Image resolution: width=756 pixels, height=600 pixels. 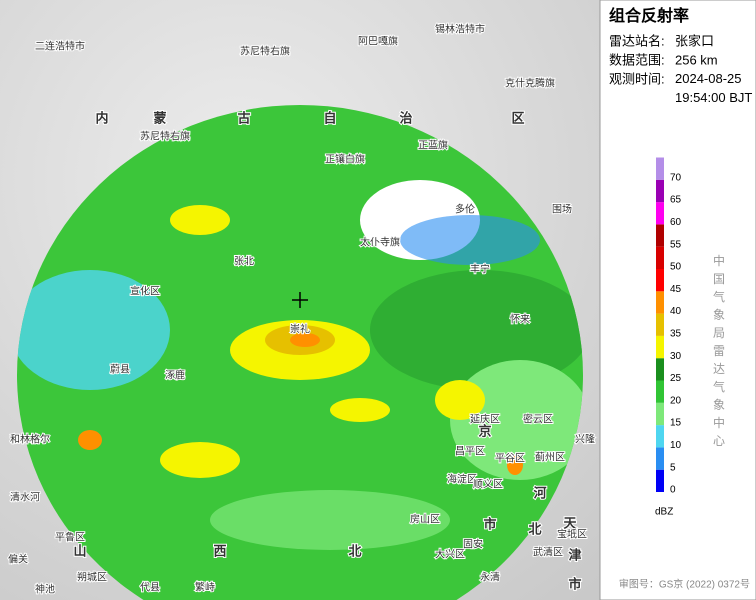 I want to click on map-label: 永清, so click(x=490, y=577).